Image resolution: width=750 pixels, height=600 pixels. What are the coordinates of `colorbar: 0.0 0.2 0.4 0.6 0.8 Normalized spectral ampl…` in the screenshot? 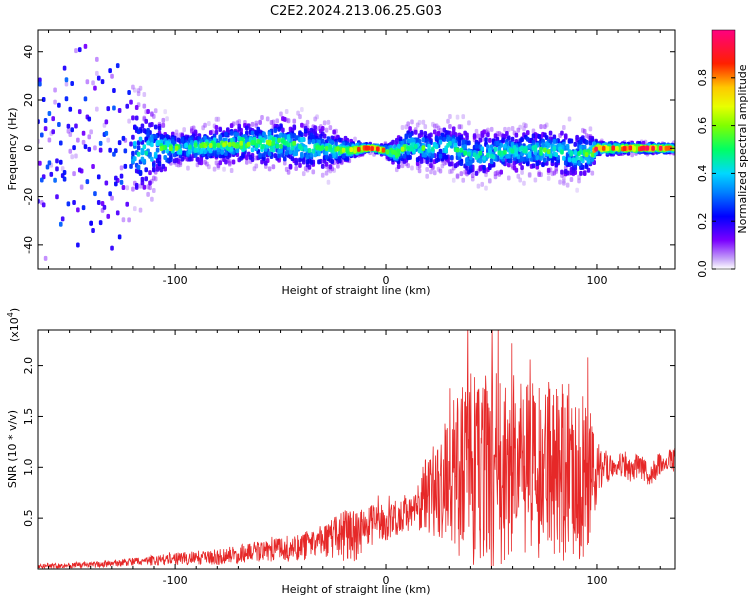 It's located at (722, 153).